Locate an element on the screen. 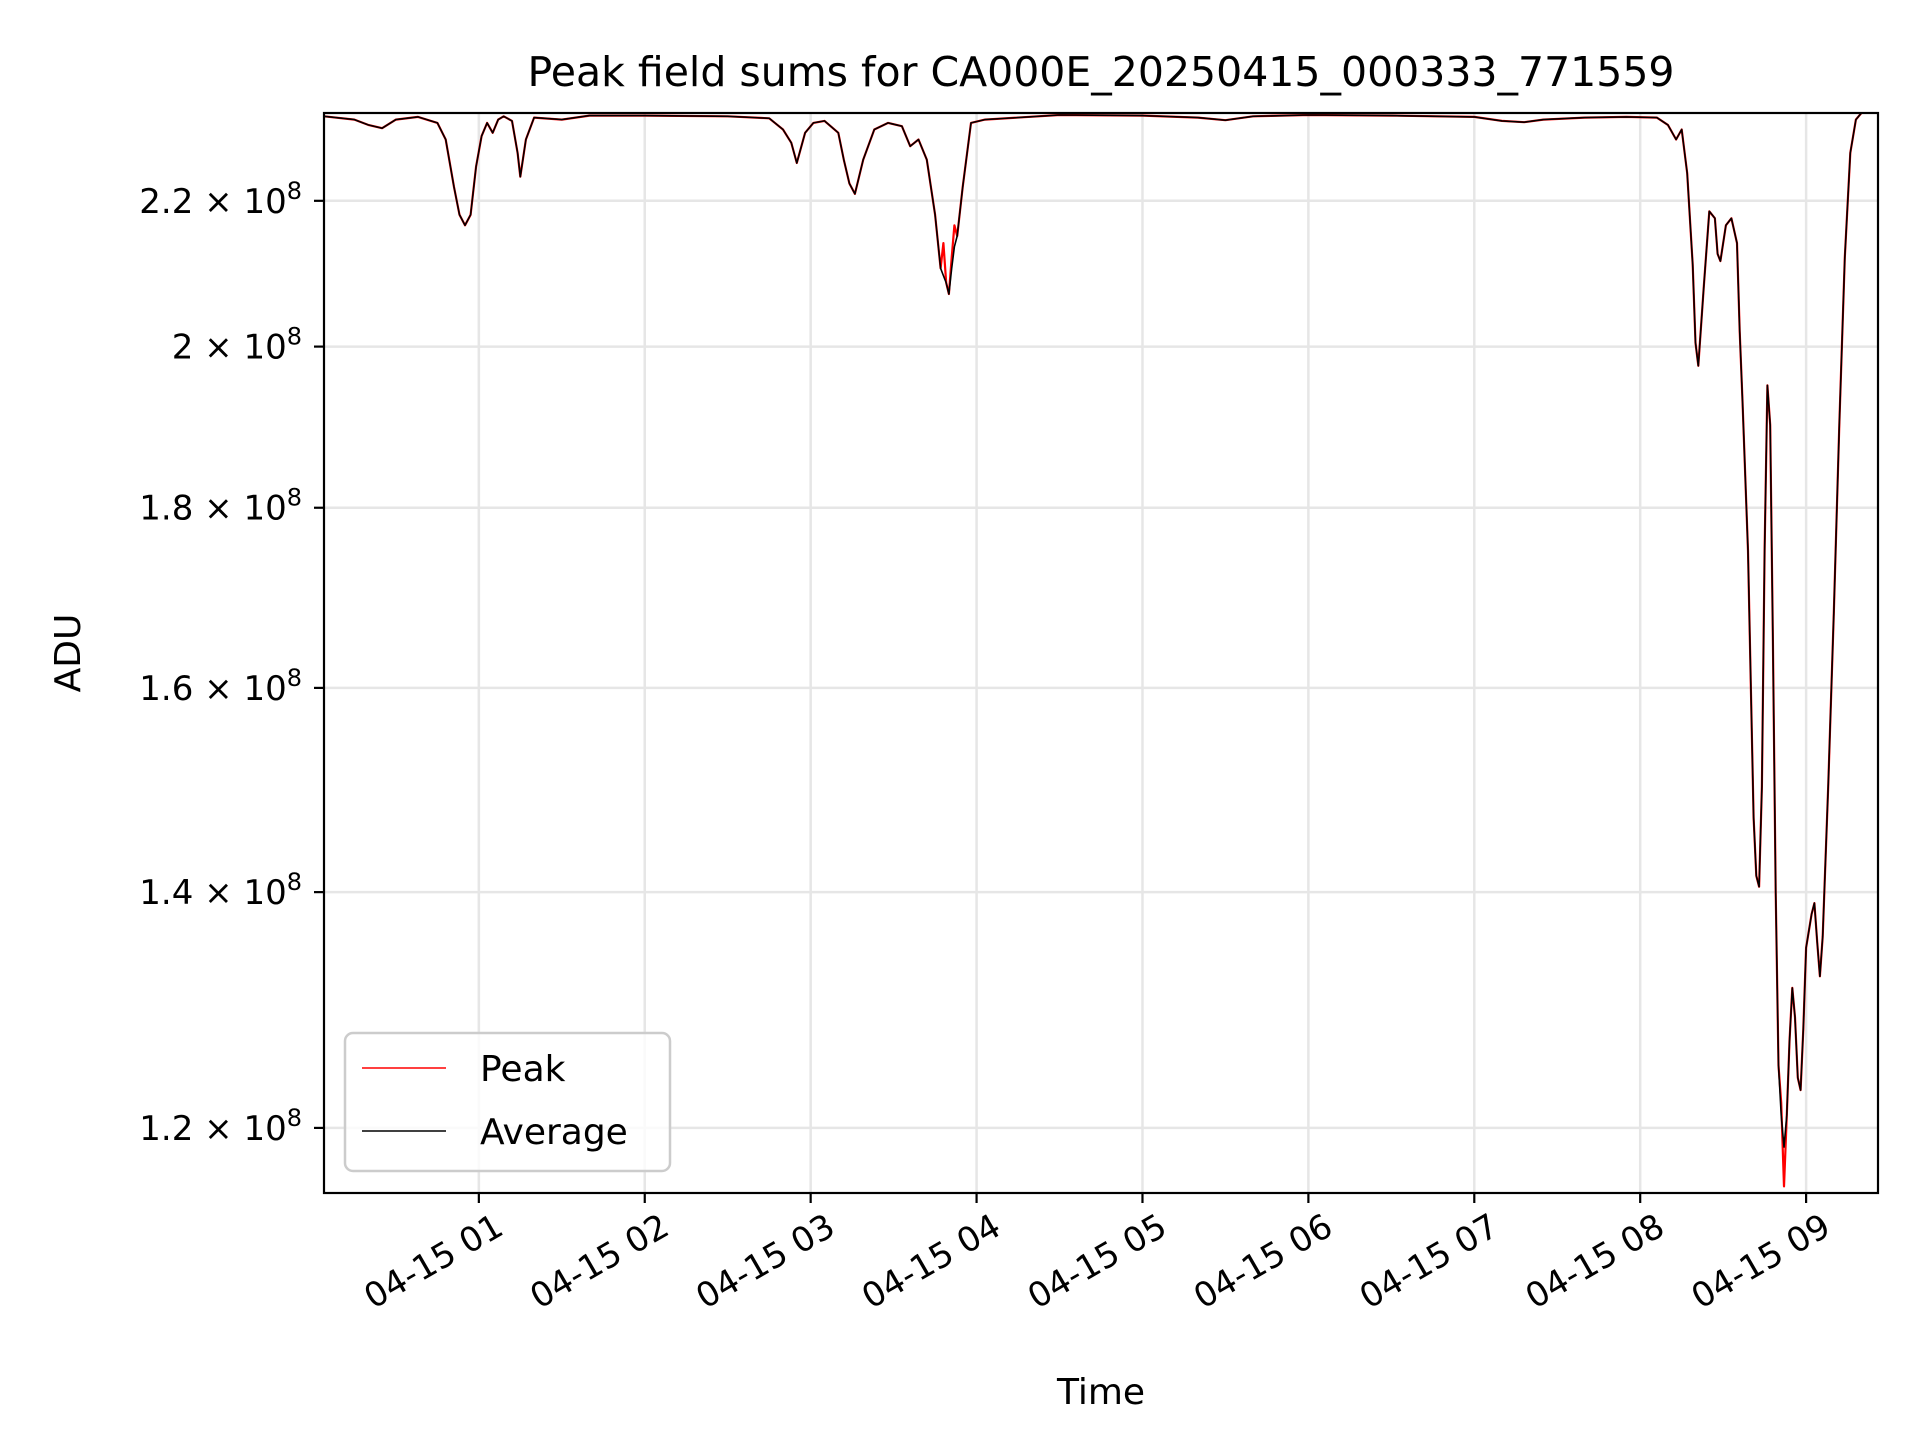 The width and height of the screenshot is (1920, 1440). y-tick-label: 2.2 × 108 is located at coordinates (220, 199).